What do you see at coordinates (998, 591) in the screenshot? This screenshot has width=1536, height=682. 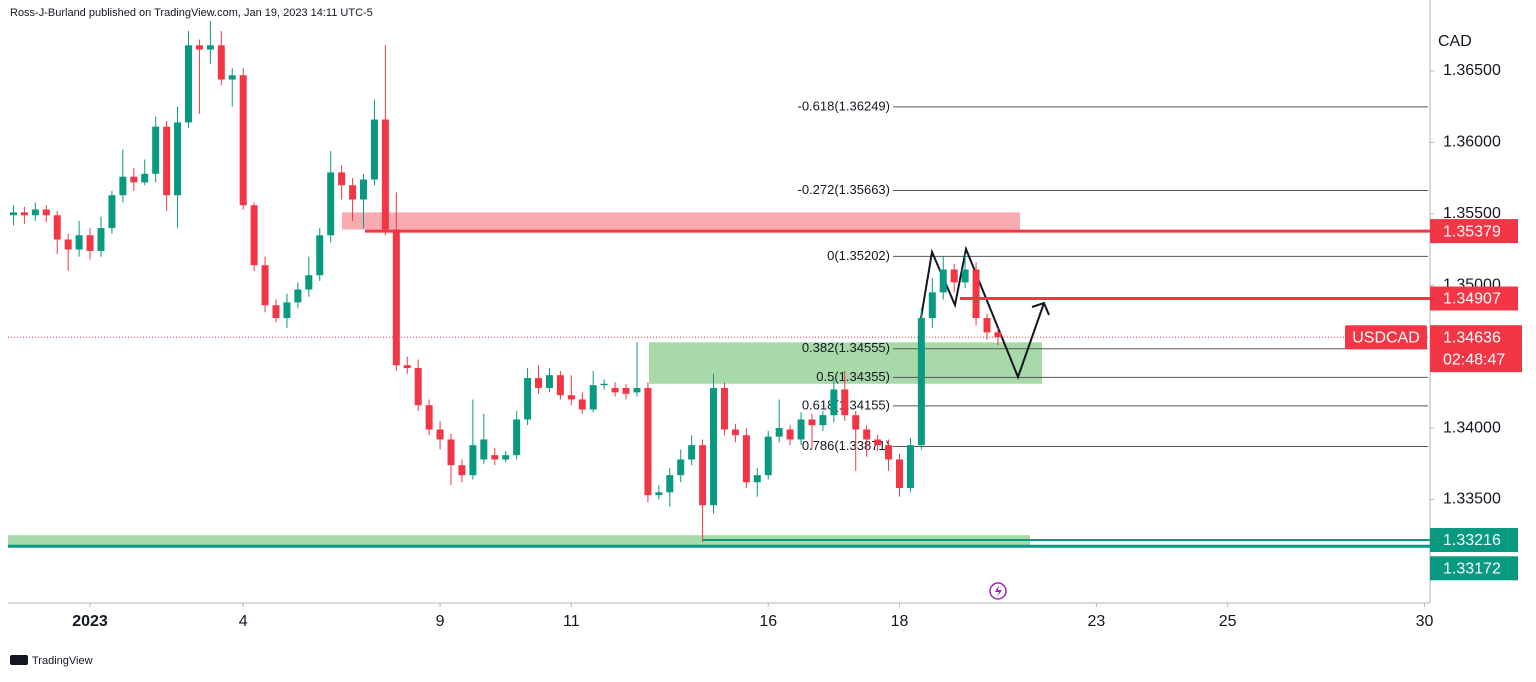 I see `event-icon` at bounding box center [998, 591].